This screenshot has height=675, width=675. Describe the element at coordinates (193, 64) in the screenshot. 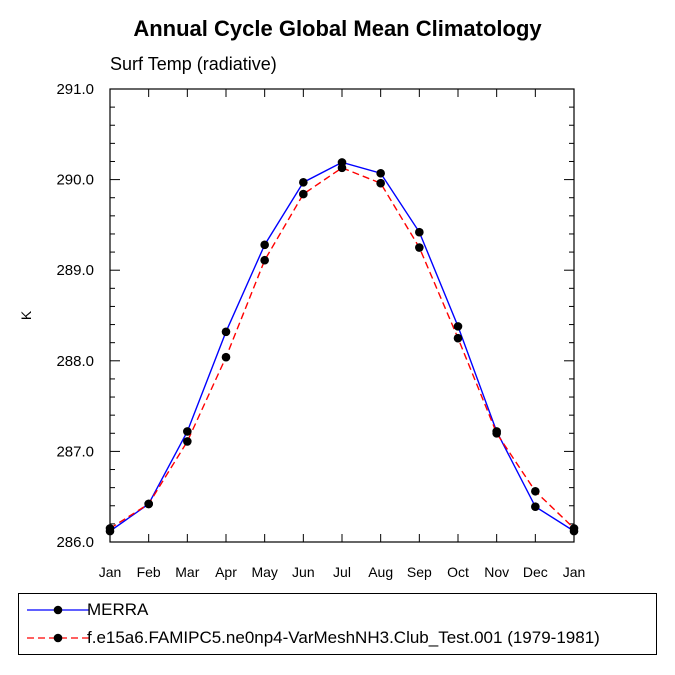

I see `chart-subtitle: Surf Temp (radiative)` at that location.